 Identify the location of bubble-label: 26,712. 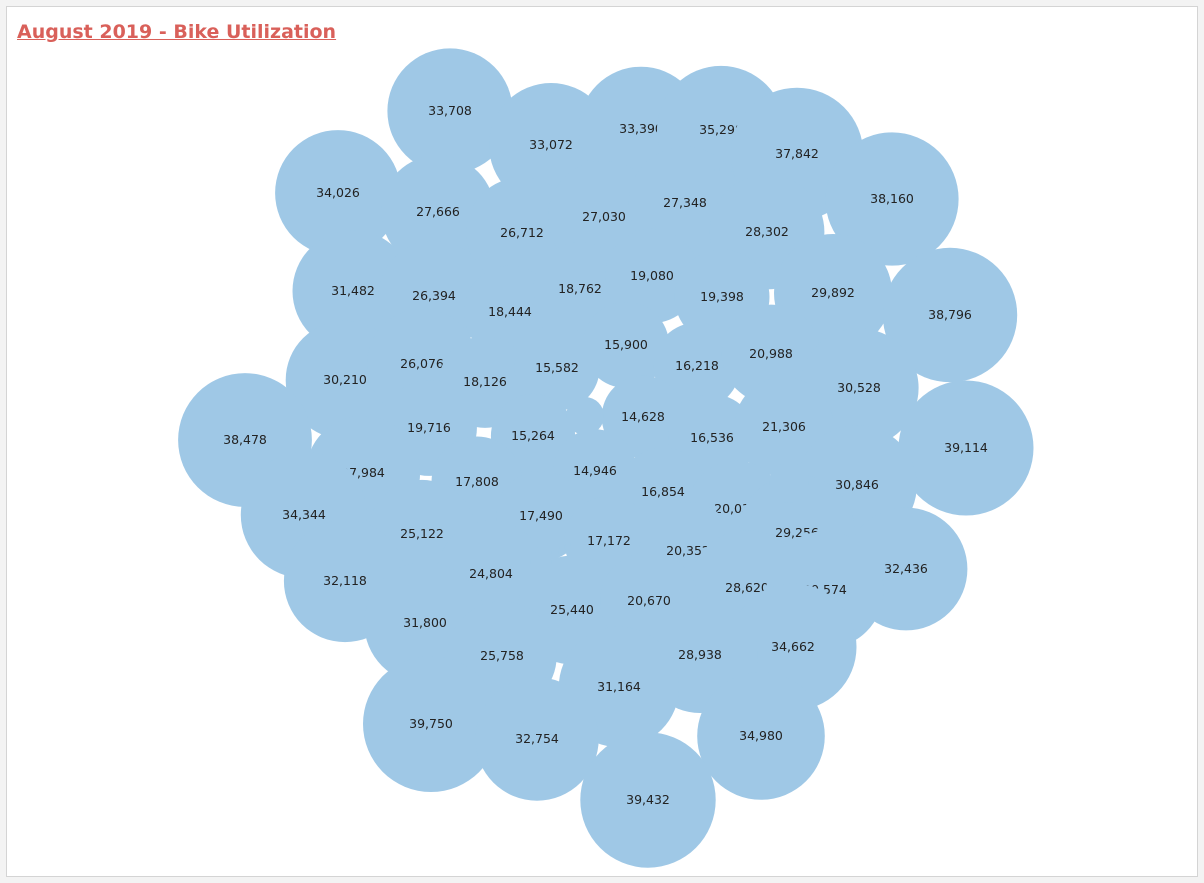
(522, 232).